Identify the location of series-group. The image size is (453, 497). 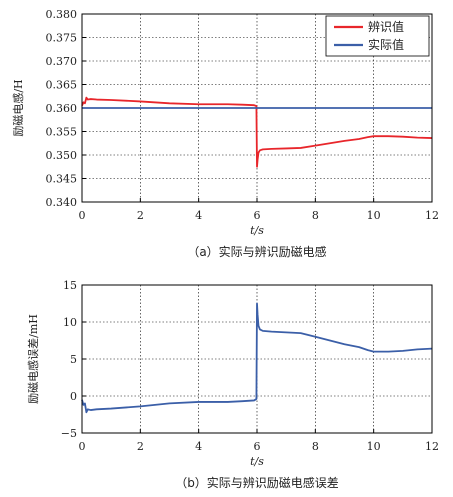
(257, 132).